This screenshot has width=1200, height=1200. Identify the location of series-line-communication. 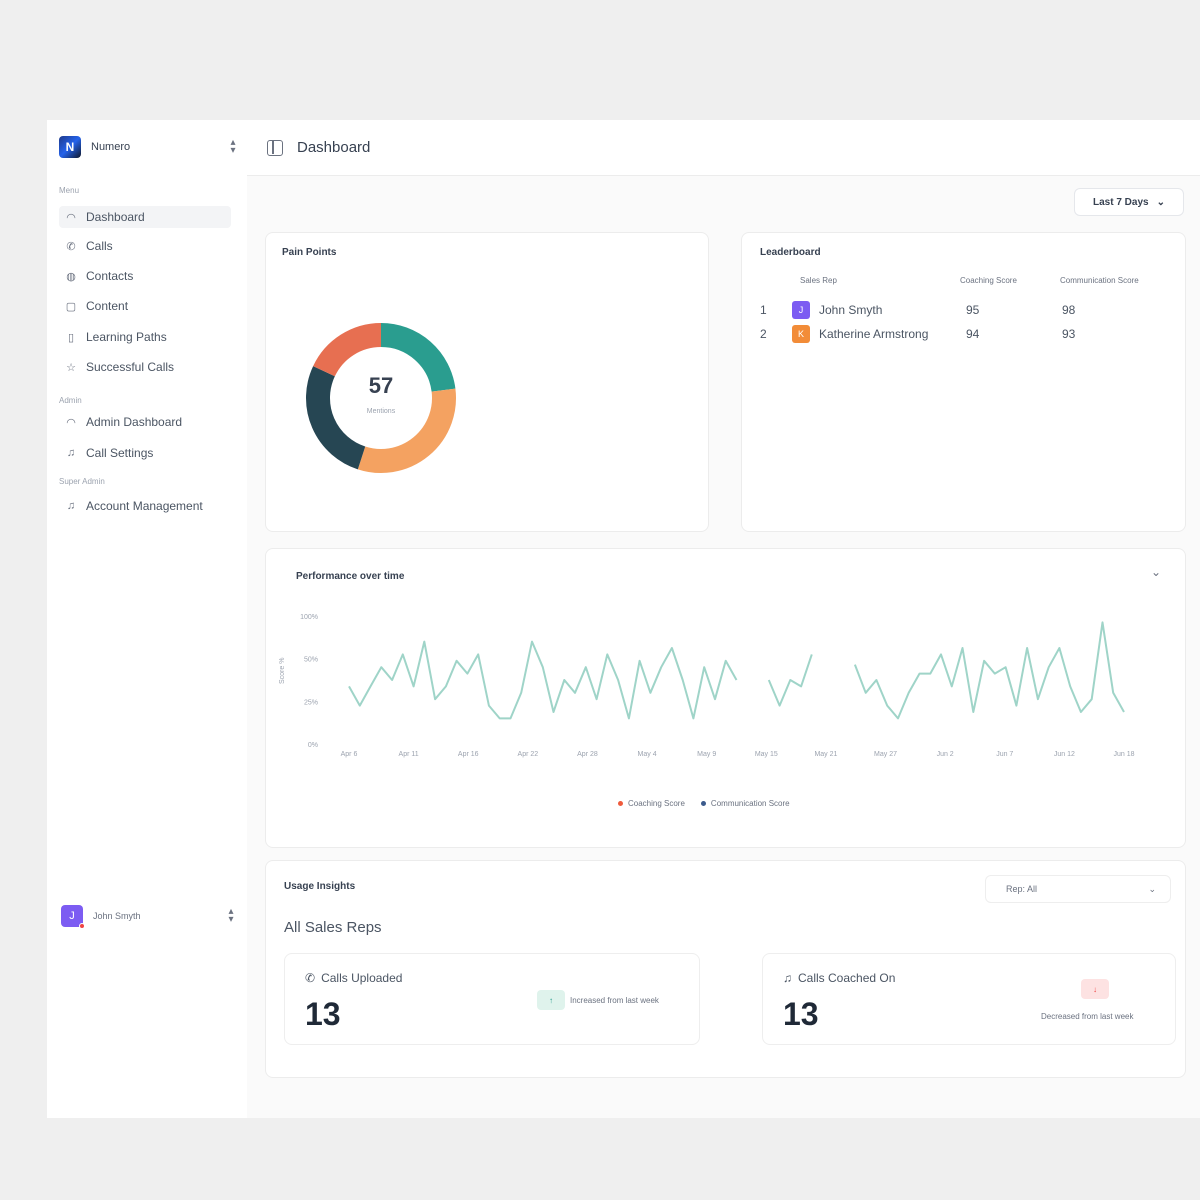
(736, 670).